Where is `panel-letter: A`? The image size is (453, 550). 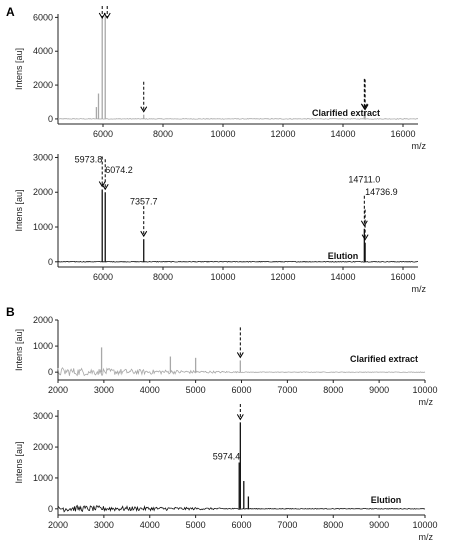
panel-letter: A is located at coordinates (10, 12).